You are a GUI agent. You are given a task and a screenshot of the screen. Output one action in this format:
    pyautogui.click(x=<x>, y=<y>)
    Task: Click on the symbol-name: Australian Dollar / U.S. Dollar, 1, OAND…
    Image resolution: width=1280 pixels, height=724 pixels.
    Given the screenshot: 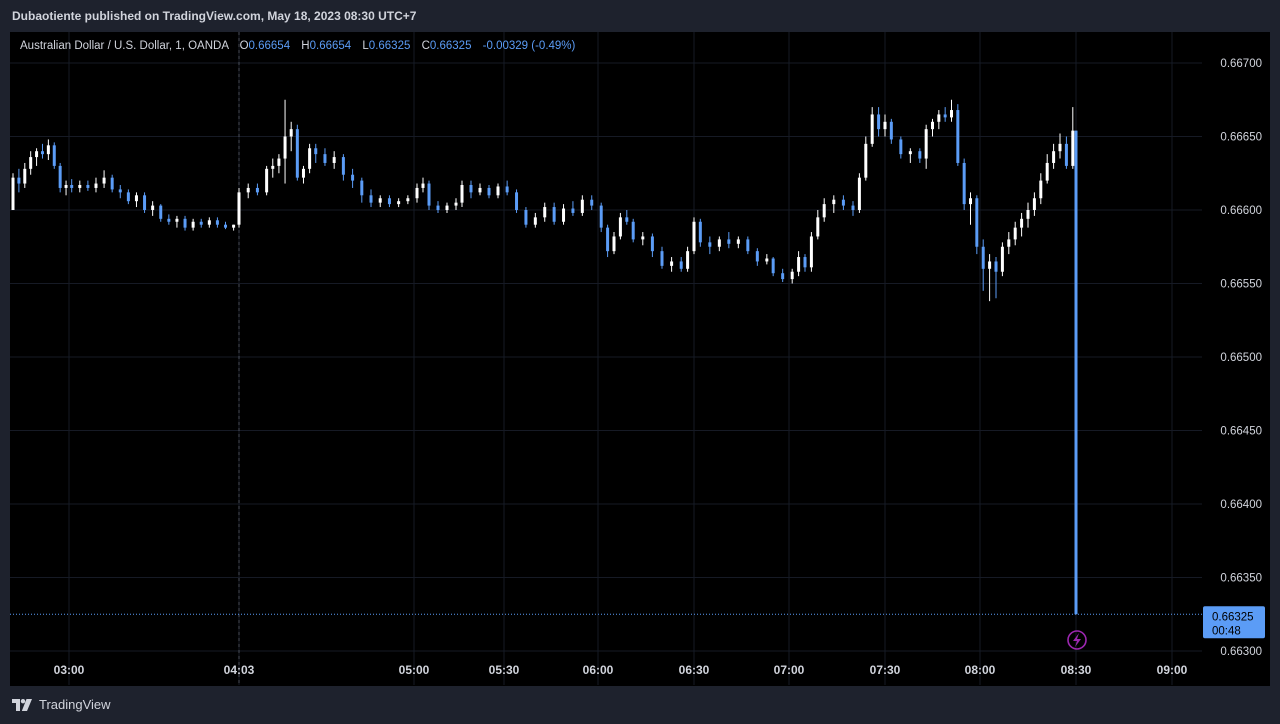 What is the action you would take?
    pyautogui.click(x=124, y=46)
    